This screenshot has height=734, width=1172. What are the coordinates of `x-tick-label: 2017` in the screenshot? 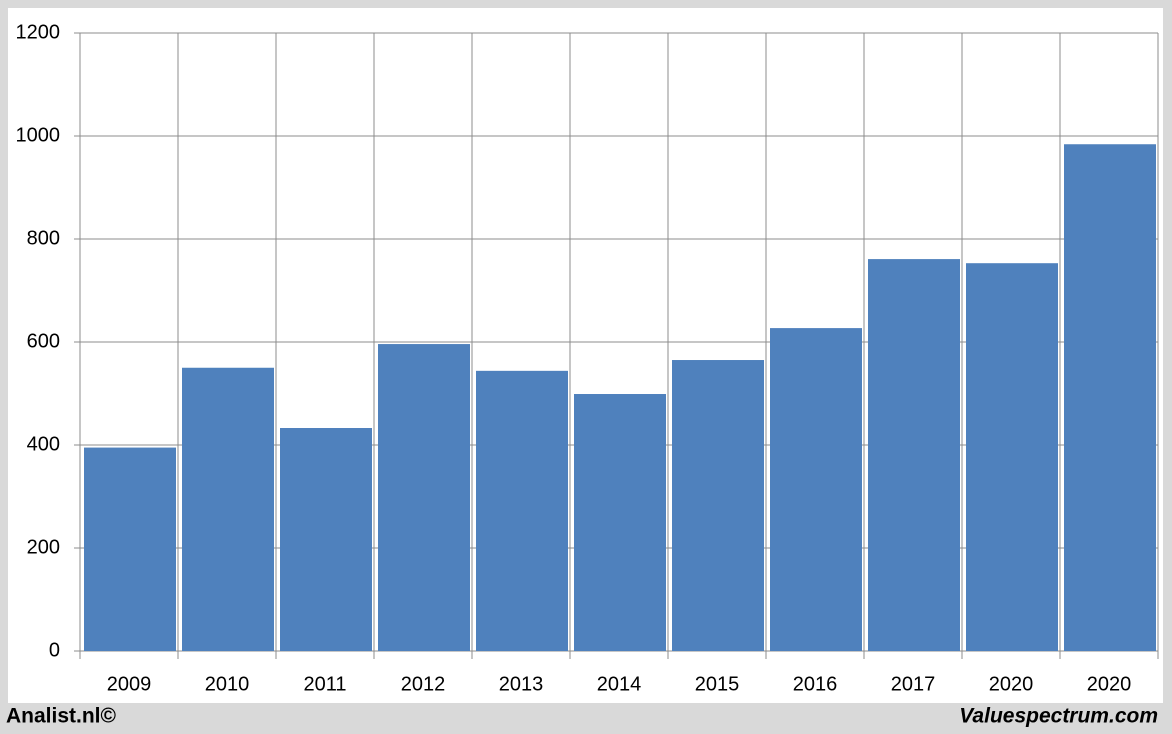 It's located at (913, 684).